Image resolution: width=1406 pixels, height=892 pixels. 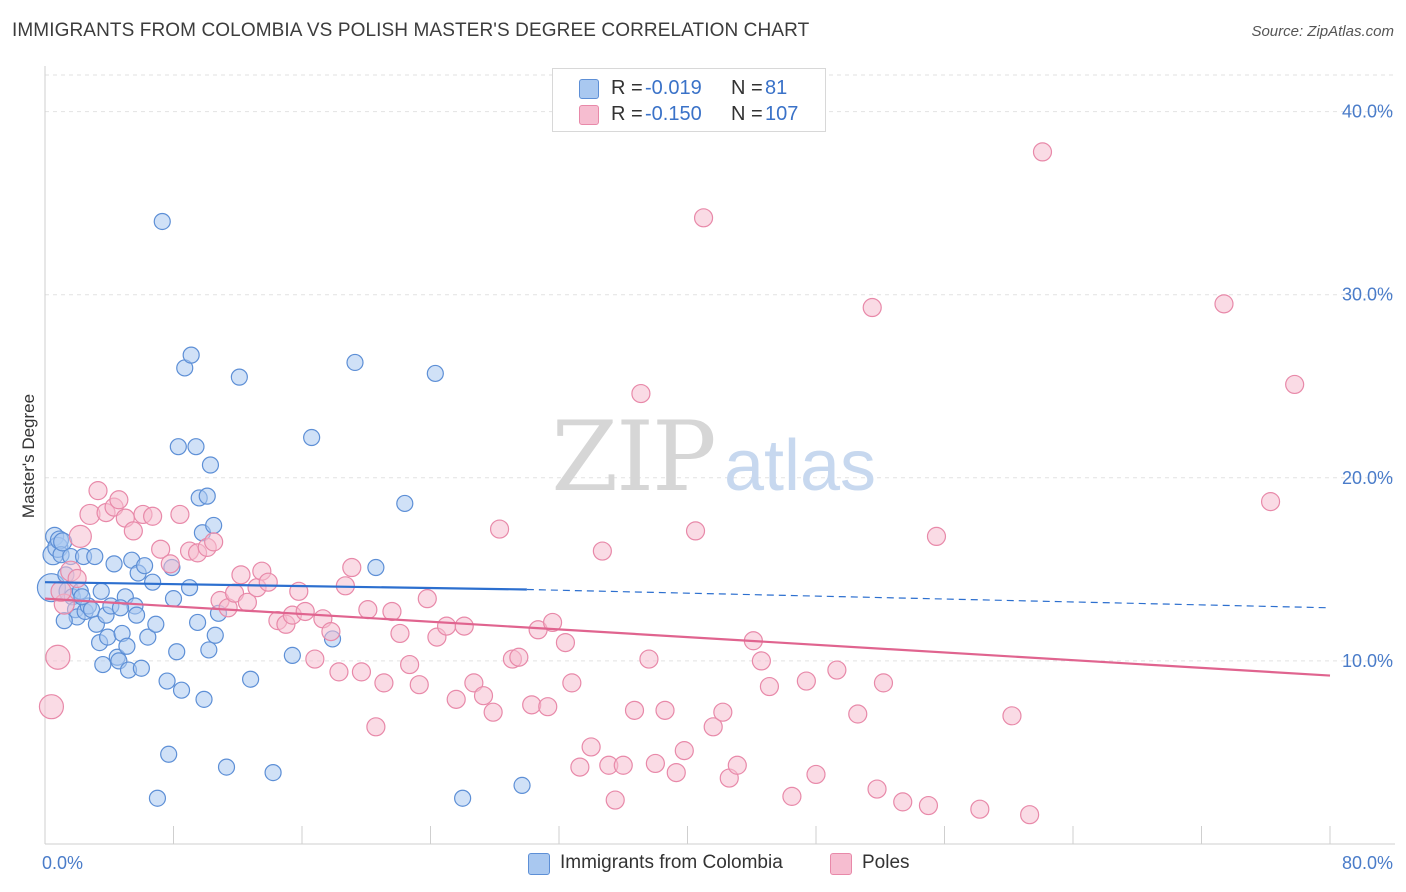 What do you see at coordinates (62, 863) in the screenshot?
I see `x-tick-label: 0.0%` at bounding box center [62, 863].